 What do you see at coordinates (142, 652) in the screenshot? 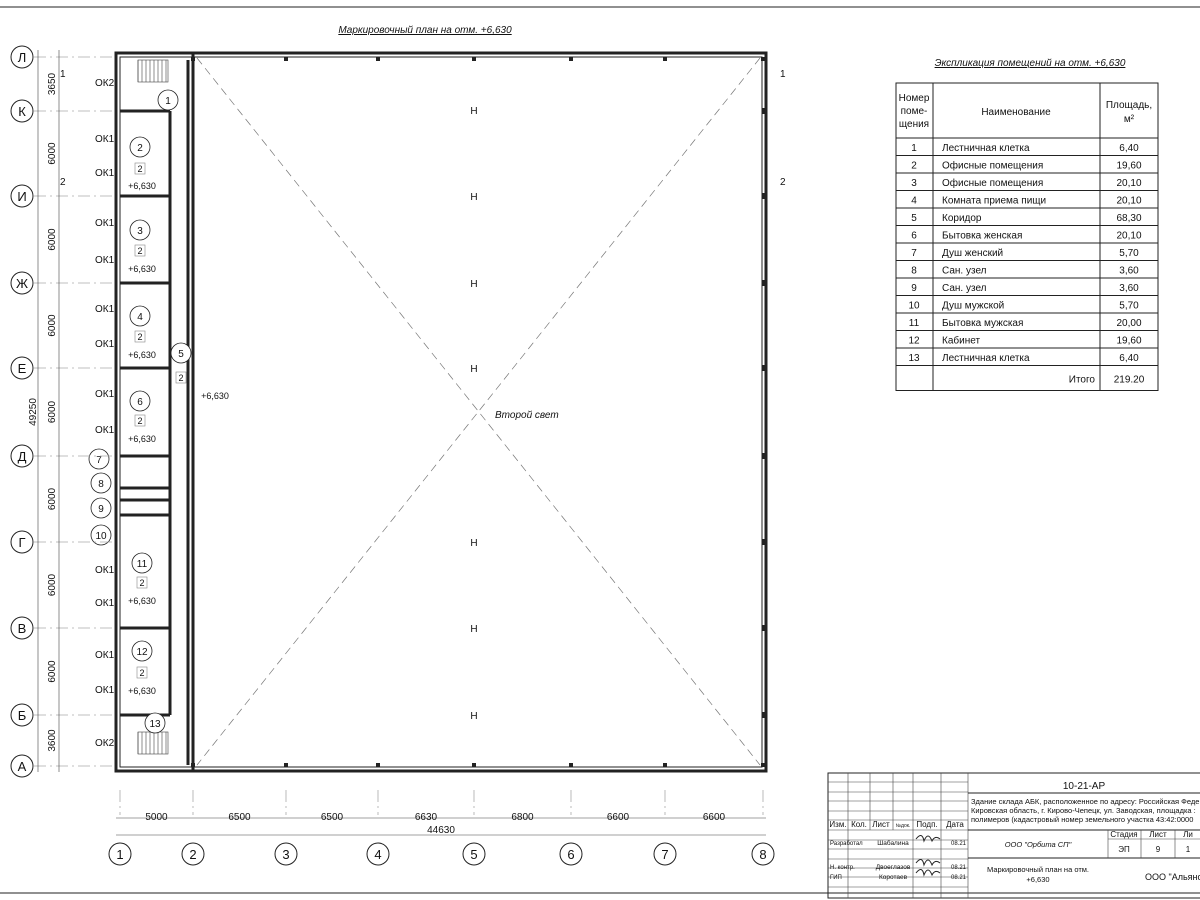
I see `room-number: 12` at bounding box center [142, 652].